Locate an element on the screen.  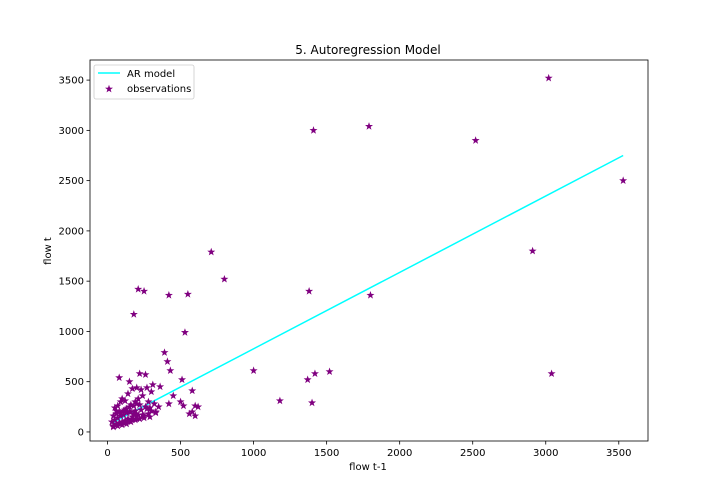
x-tick-label: 2500 is located at coordinates (472, 453).